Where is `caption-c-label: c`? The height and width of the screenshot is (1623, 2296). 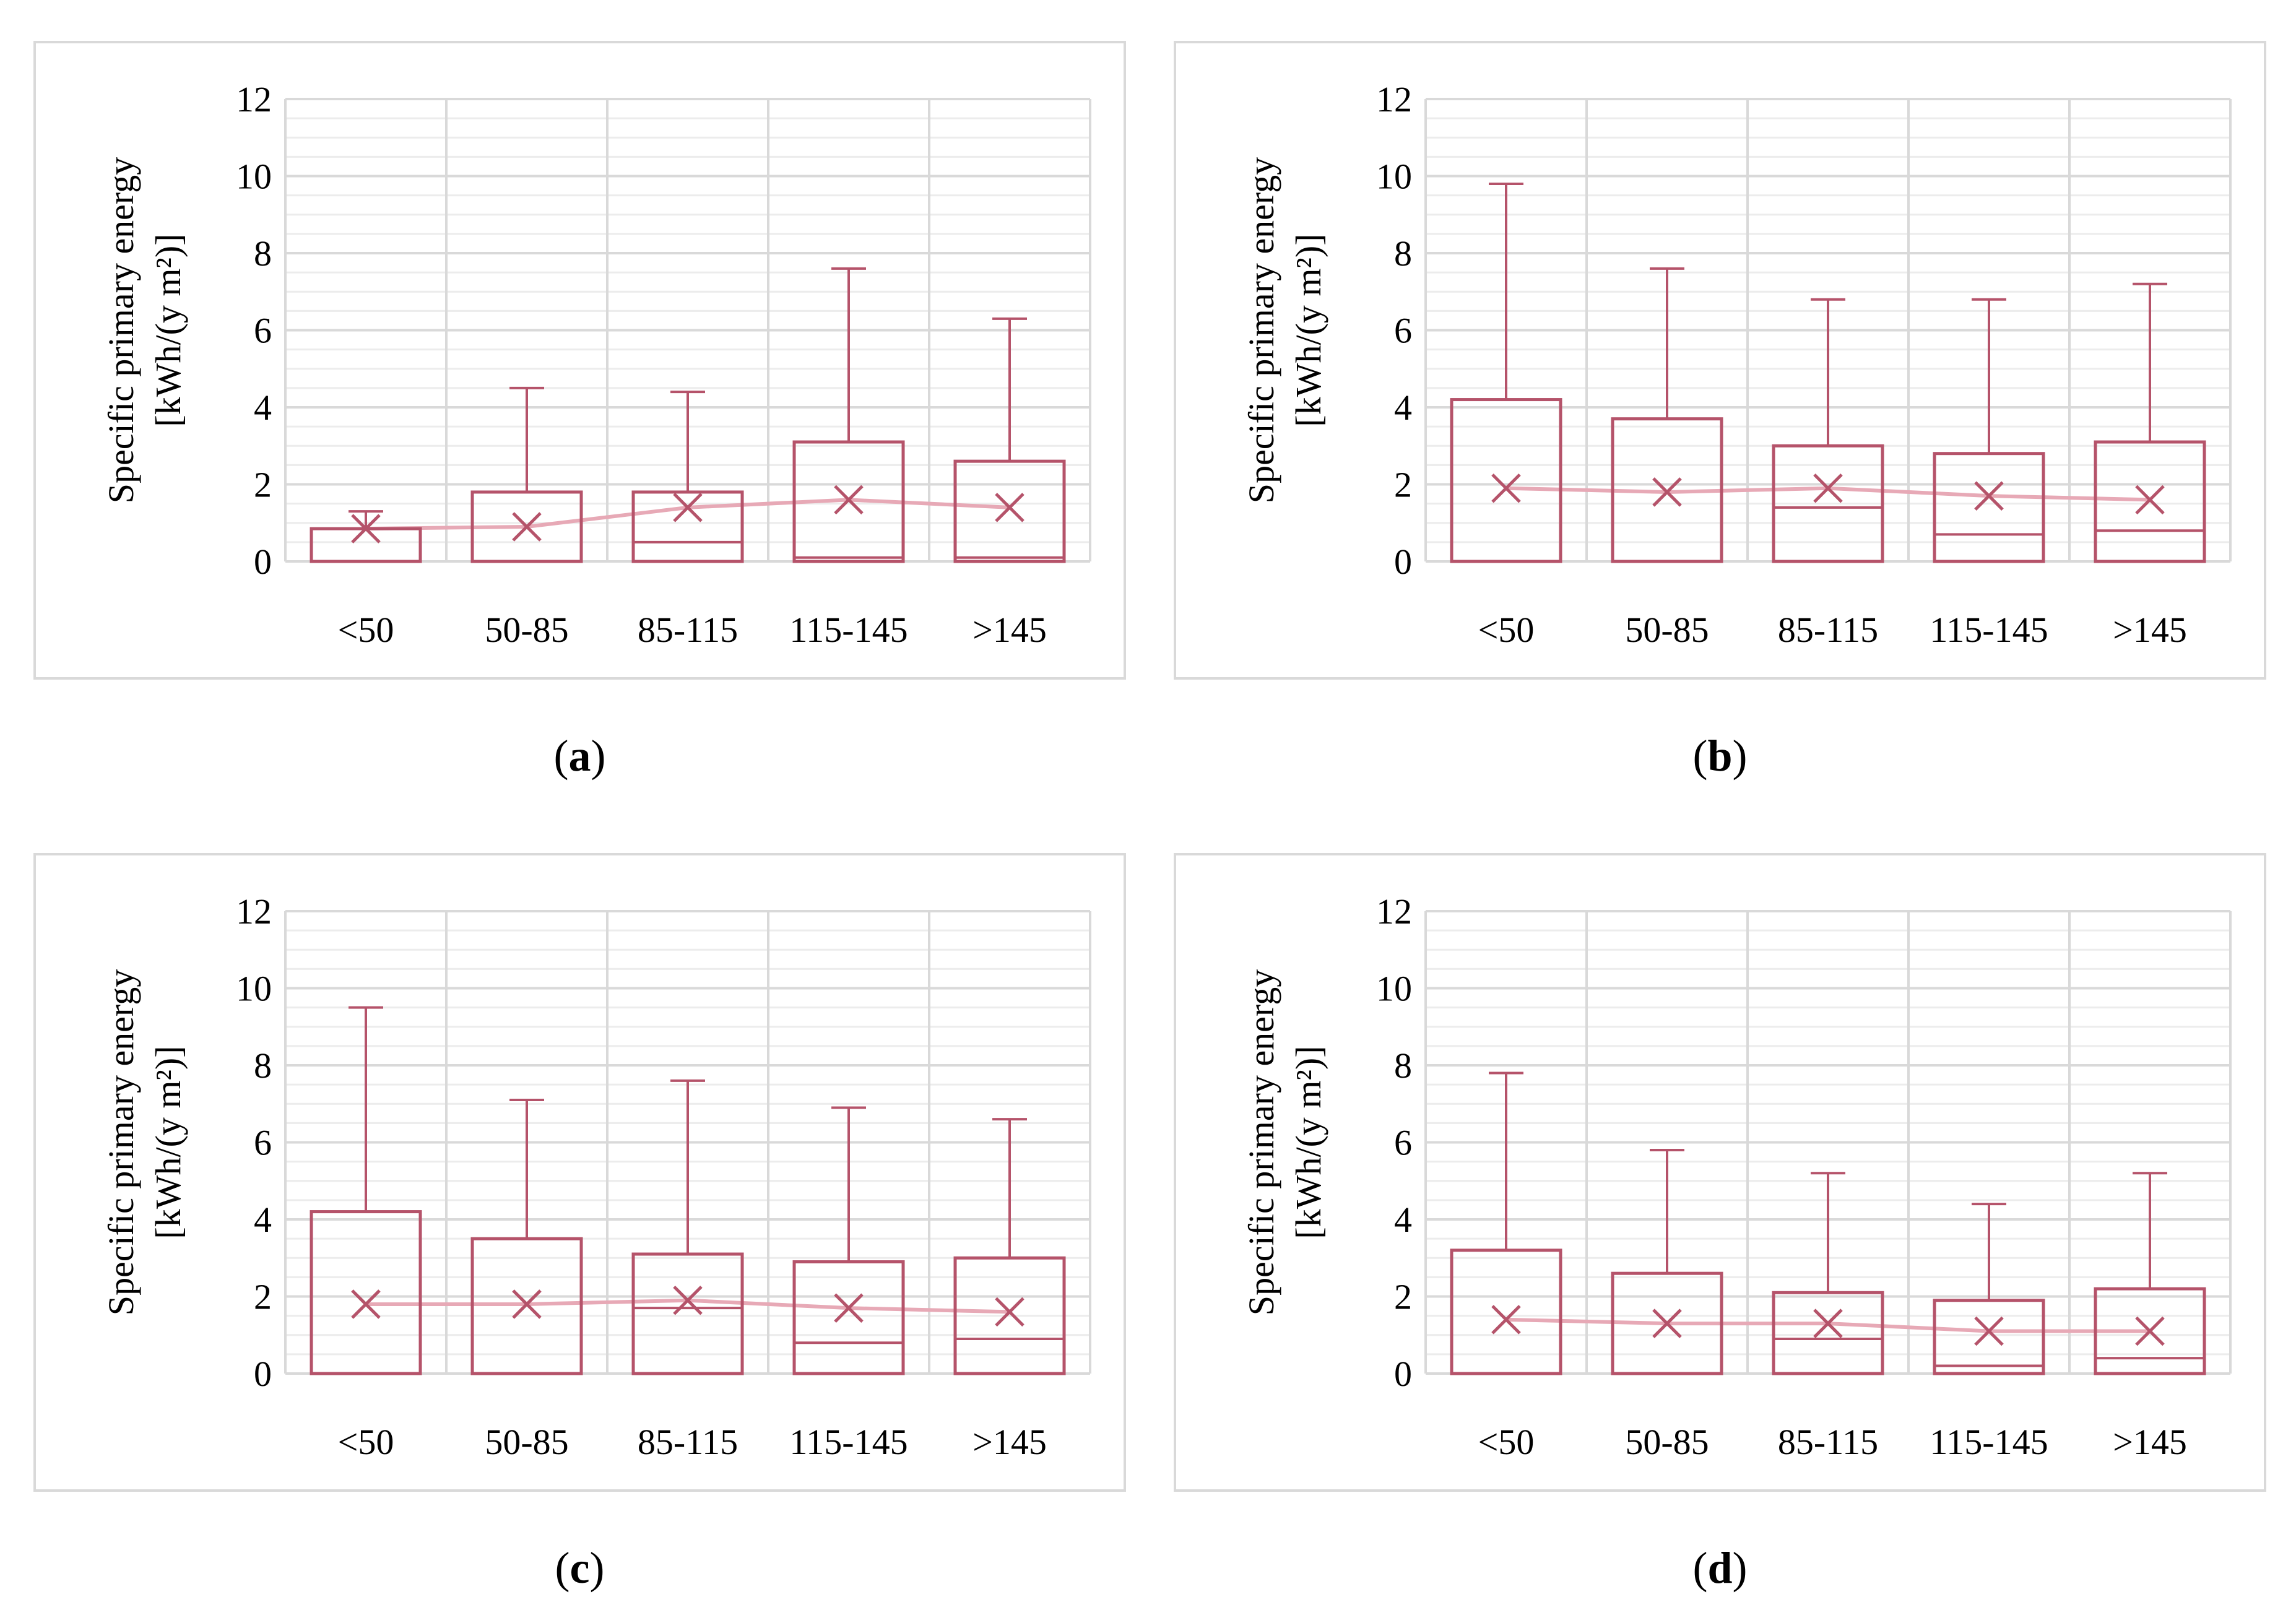
caption-c-label: c is located at coordinates (580, 1568).